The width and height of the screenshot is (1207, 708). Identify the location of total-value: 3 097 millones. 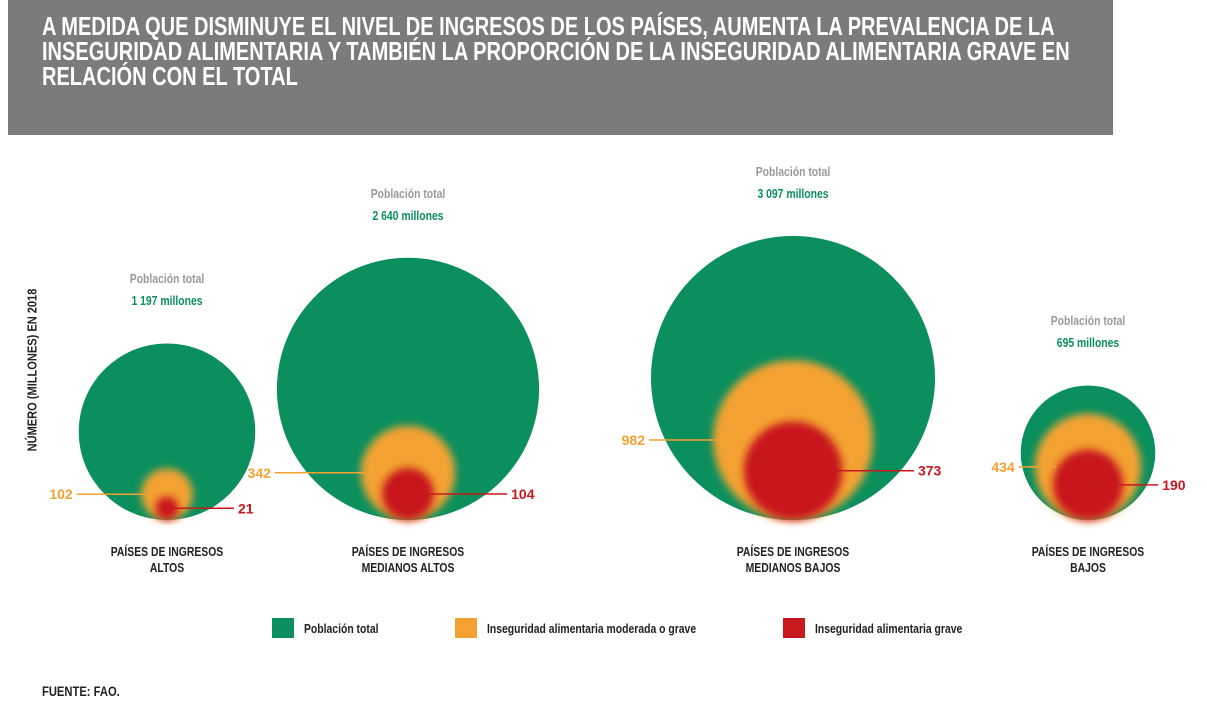
(793, 193).